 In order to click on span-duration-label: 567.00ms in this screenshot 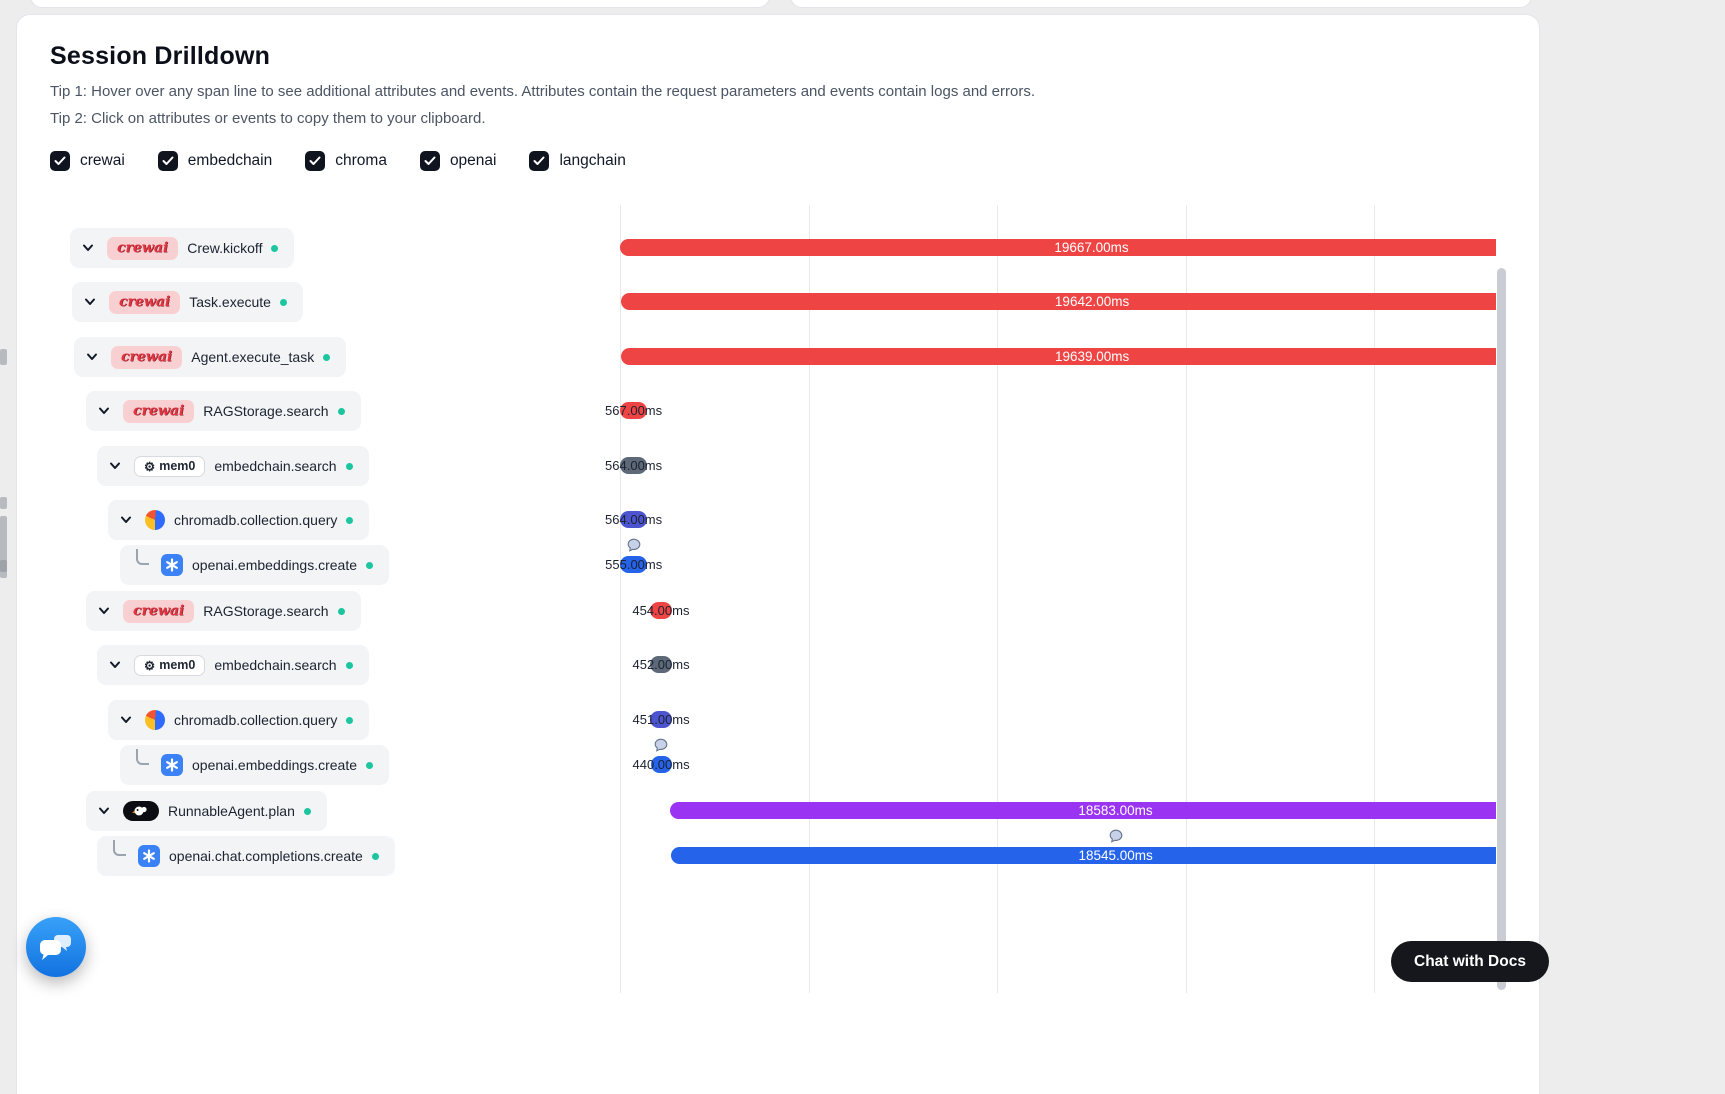, I will do `click(634, 410)`.